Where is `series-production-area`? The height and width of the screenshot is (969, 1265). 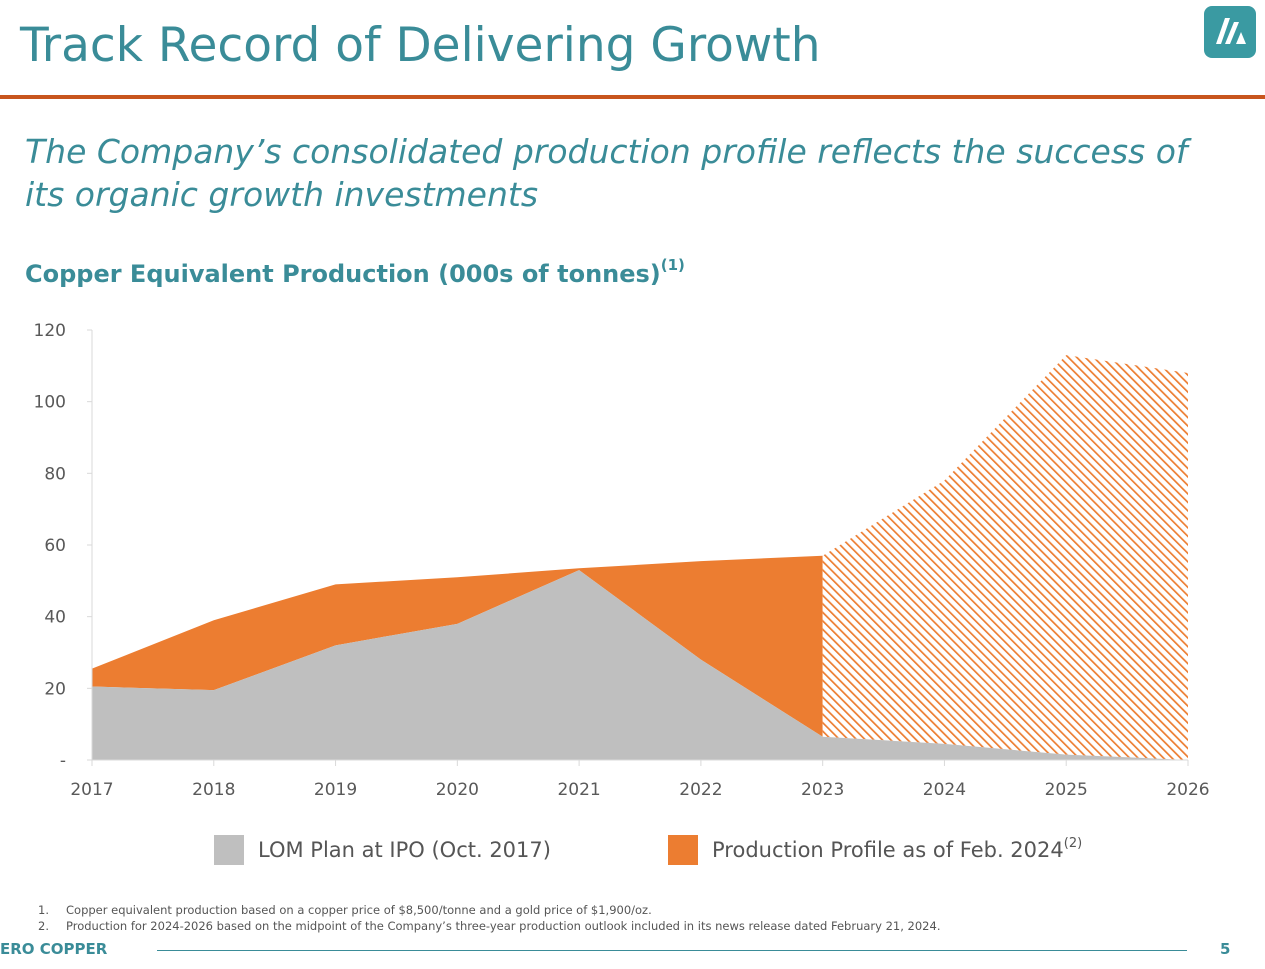 series-production-area is located at coordinates (457, 646).